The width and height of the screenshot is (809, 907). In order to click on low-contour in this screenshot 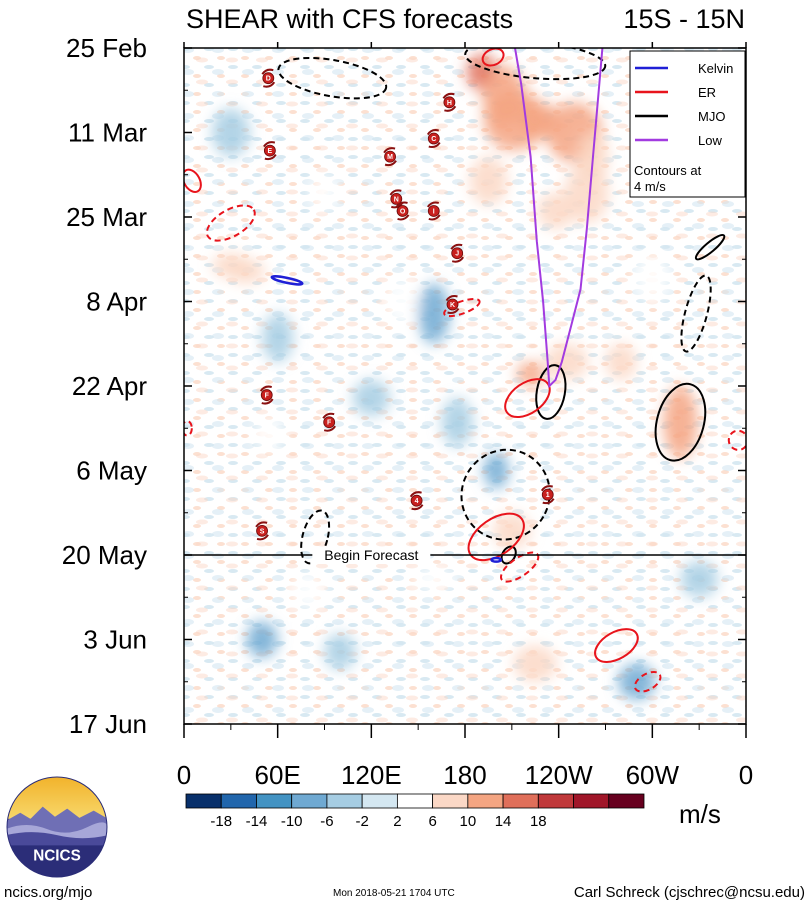, I will do `click(559, 218)`.